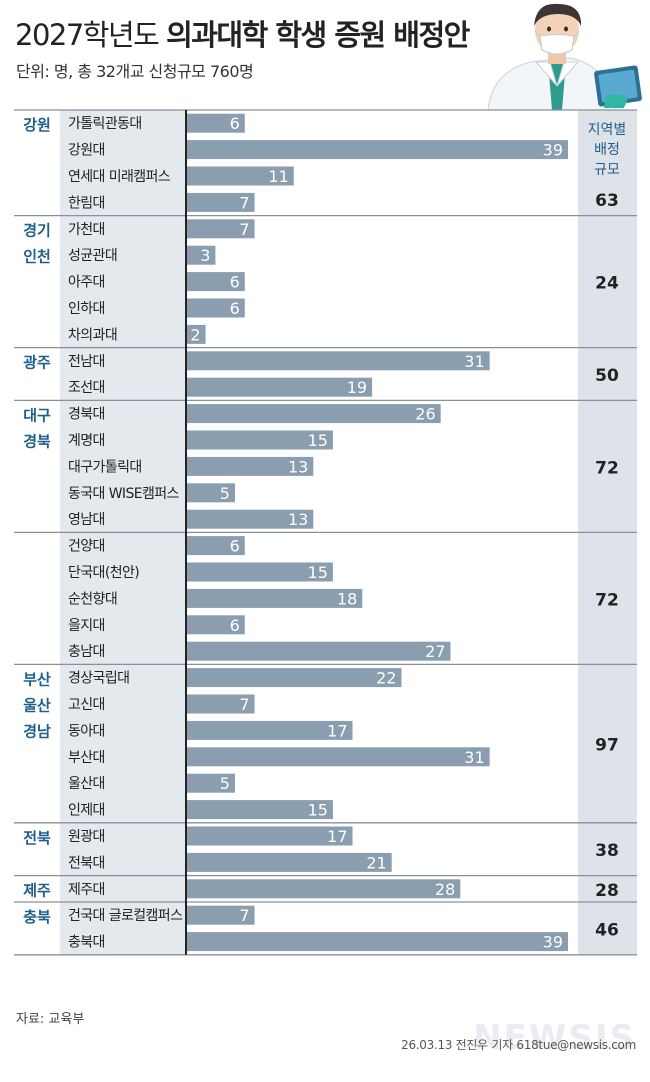 Image resolution: width=650 pixels, height=1082 pixels. Describe the element at coordinates (564, 56) in the screenshot. I see `doctor-illustration` at that location.